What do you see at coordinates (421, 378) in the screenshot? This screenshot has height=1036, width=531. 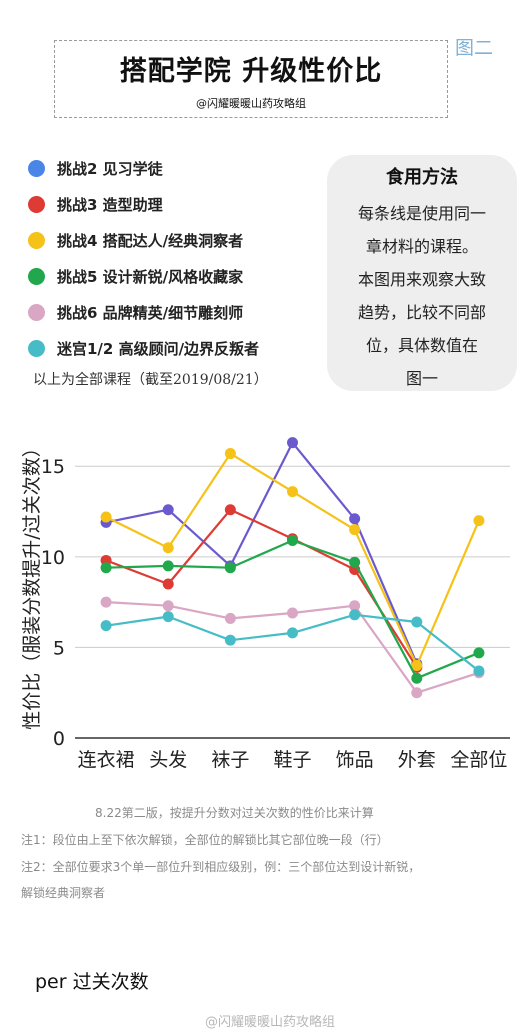 I see `usage-line: 图一` at bounding box center [421, 378].